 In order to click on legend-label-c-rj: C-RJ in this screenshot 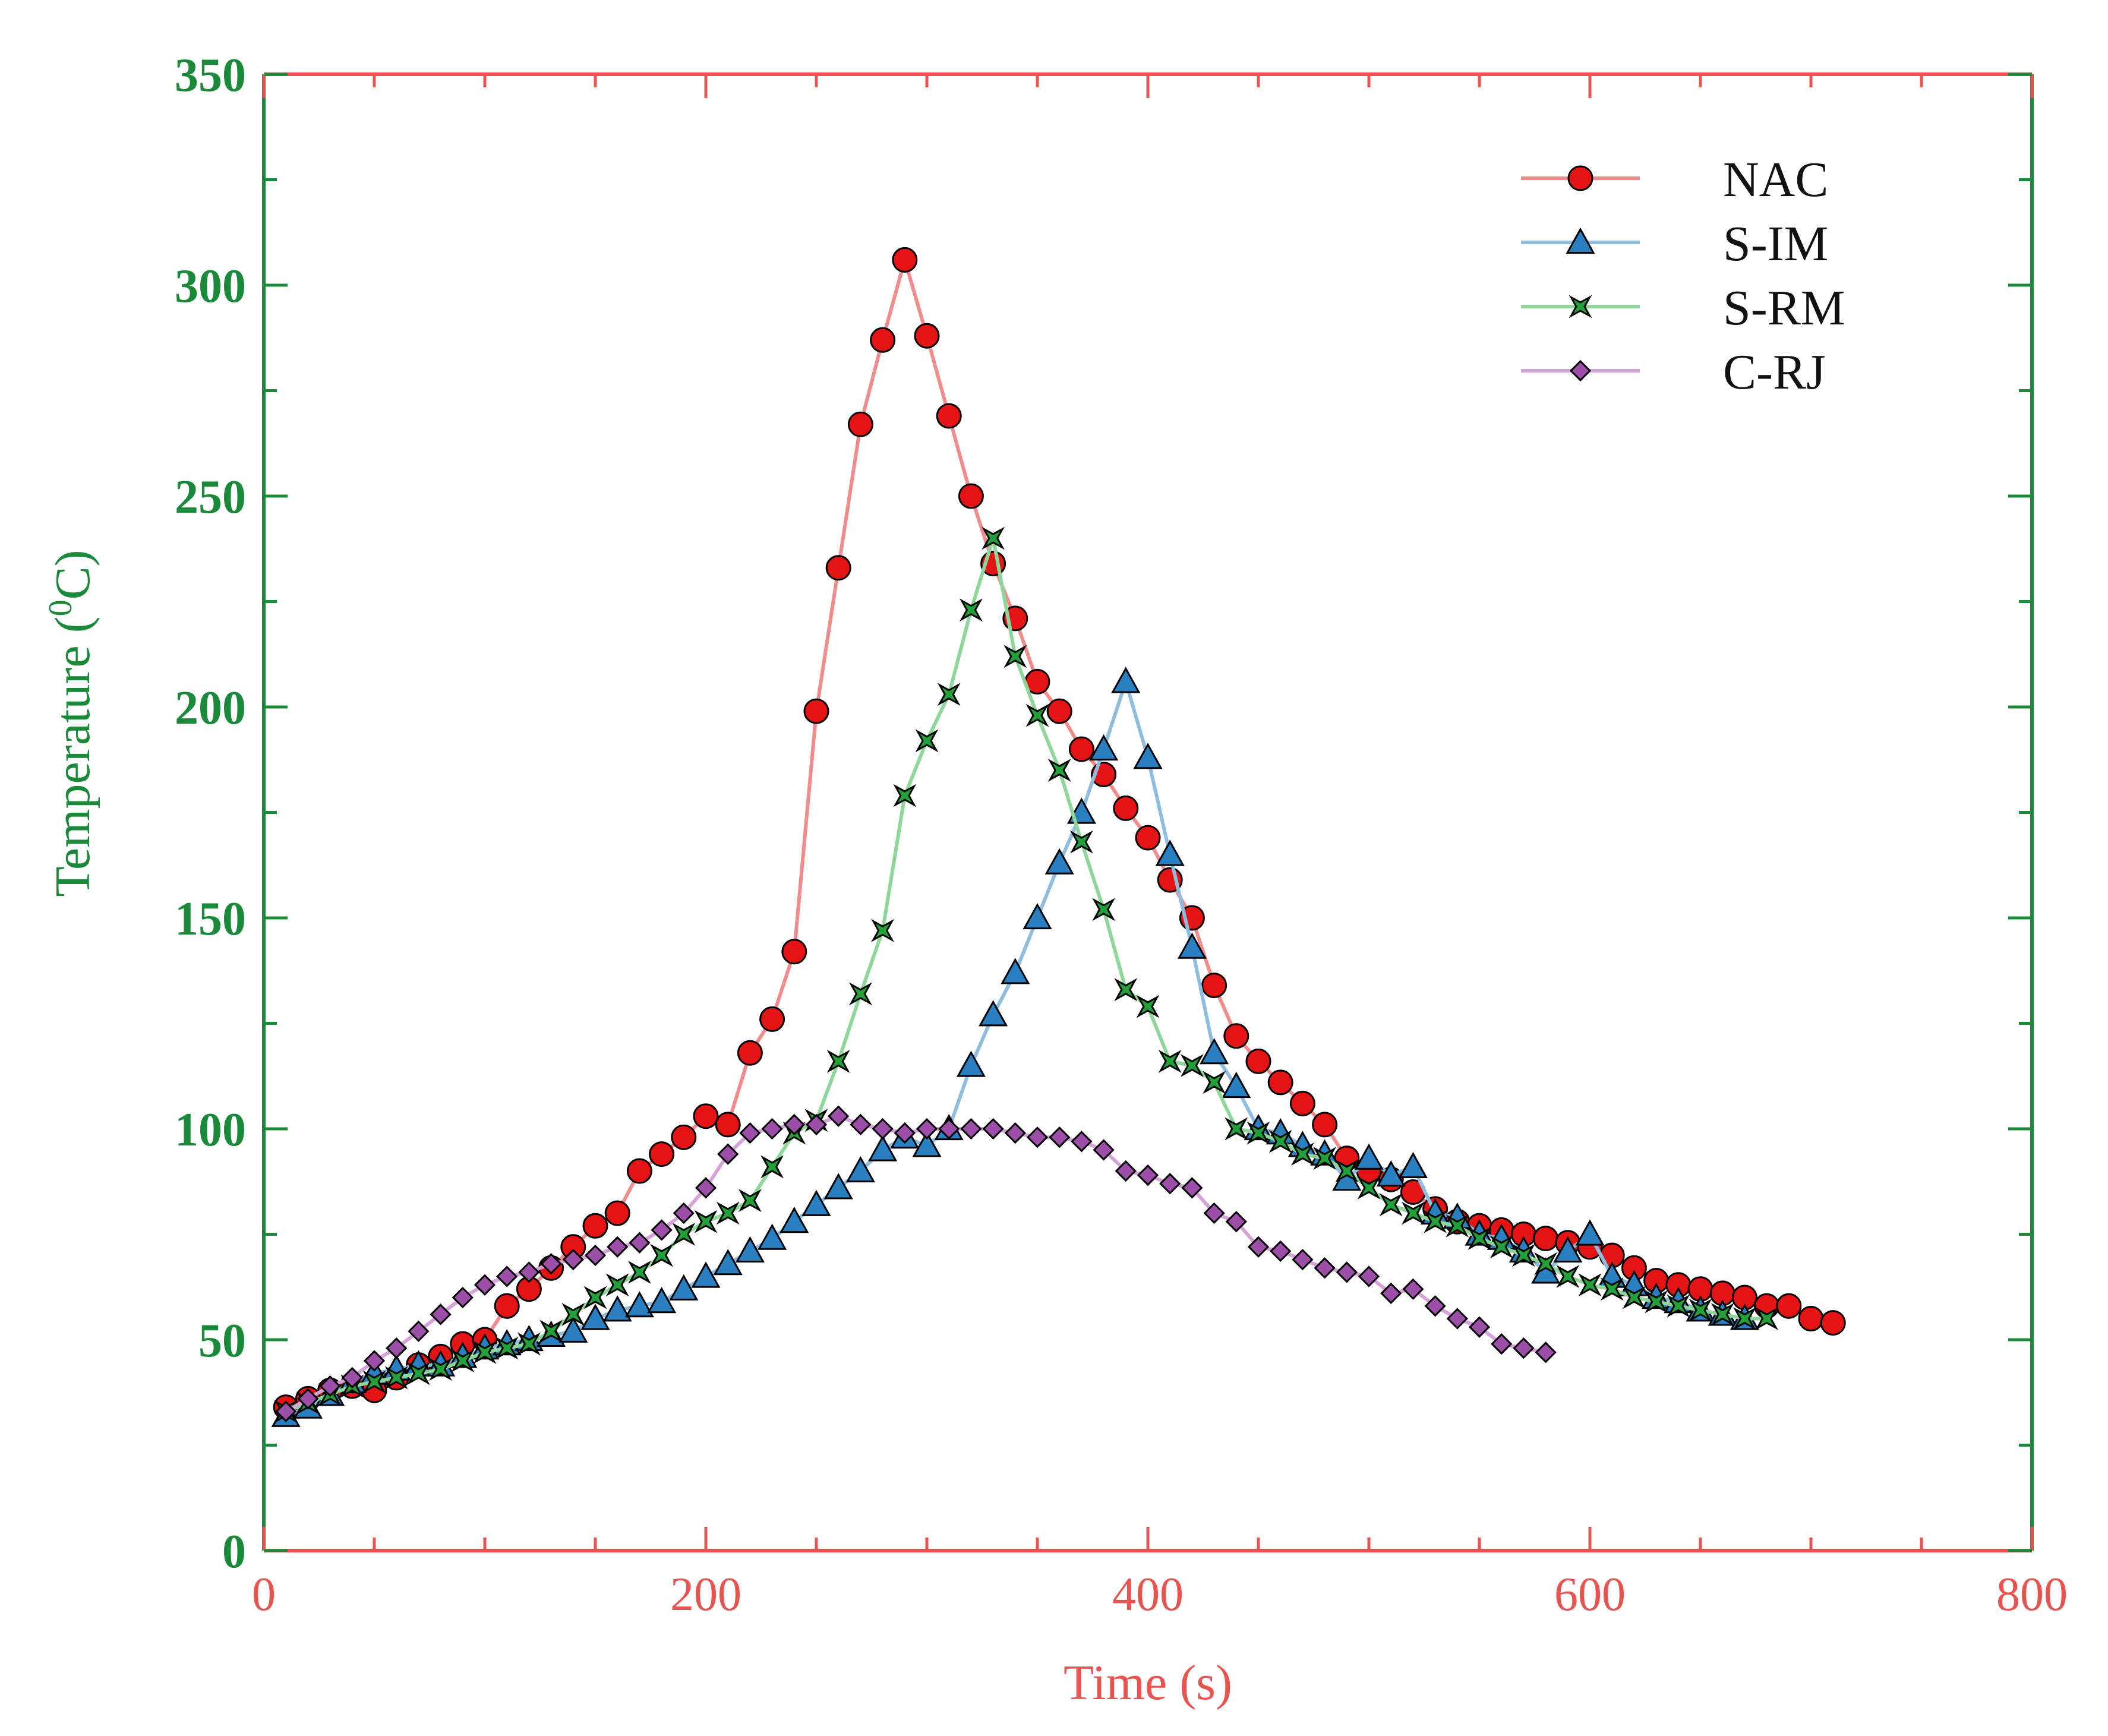, I will do `click(1774, 372)`.